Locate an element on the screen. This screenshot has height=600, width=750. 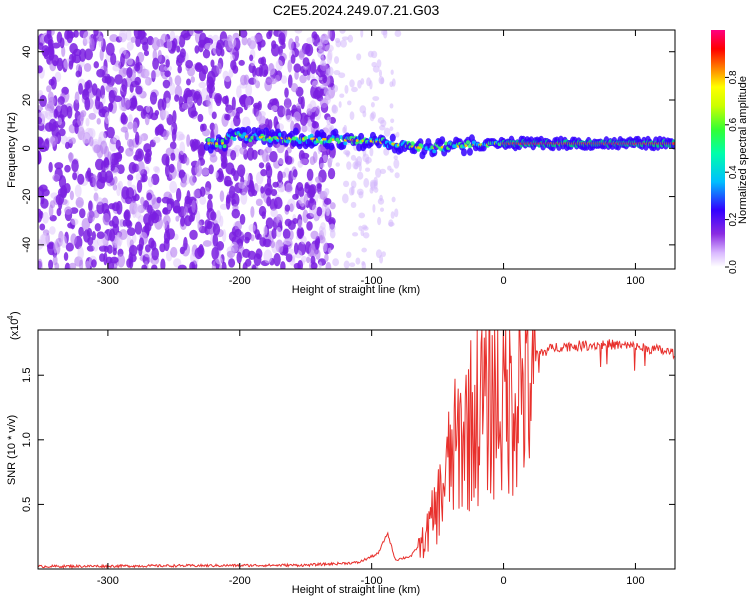
spectrogram-signal-peak is located at coordinates (357, 140).